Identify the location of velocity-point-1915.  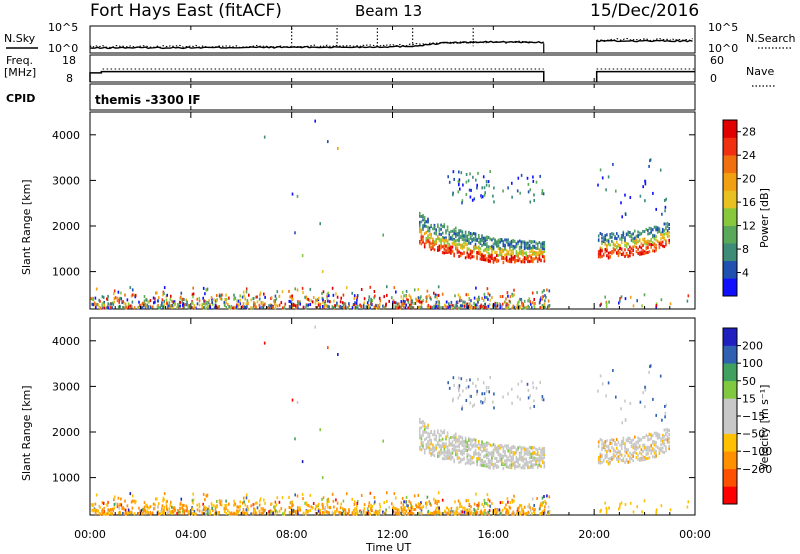
(667, 432).